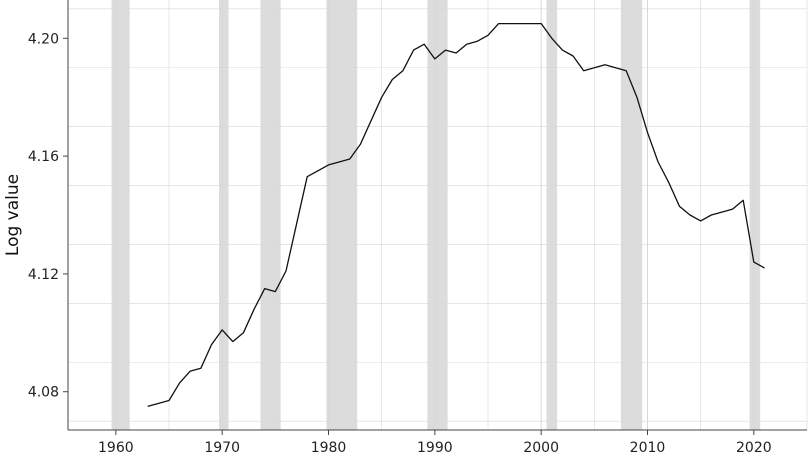 Image resolution: width=809 pixels, height=459 pixels. Describe the element at coordinates (116, 448) in the screenshot. I see `x-tick-label: 1960` at that location.